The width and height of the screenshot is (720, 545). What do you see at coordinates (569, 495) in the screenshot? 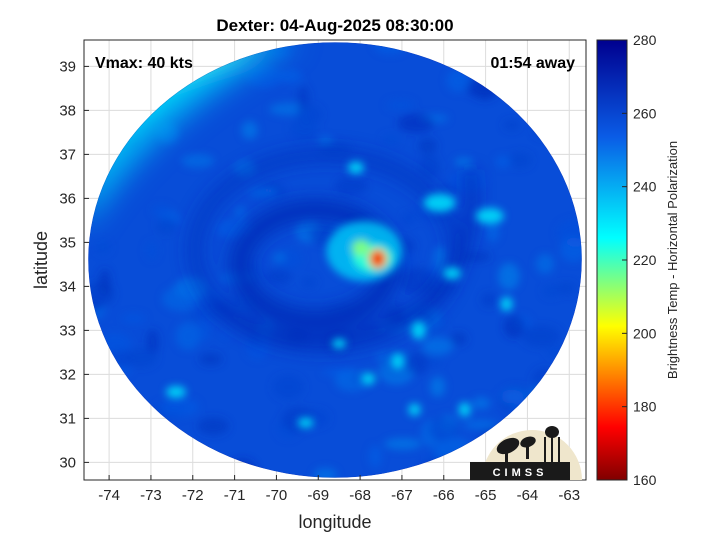
I see `x-tick-label: -63` at bounding box center [569, 495].